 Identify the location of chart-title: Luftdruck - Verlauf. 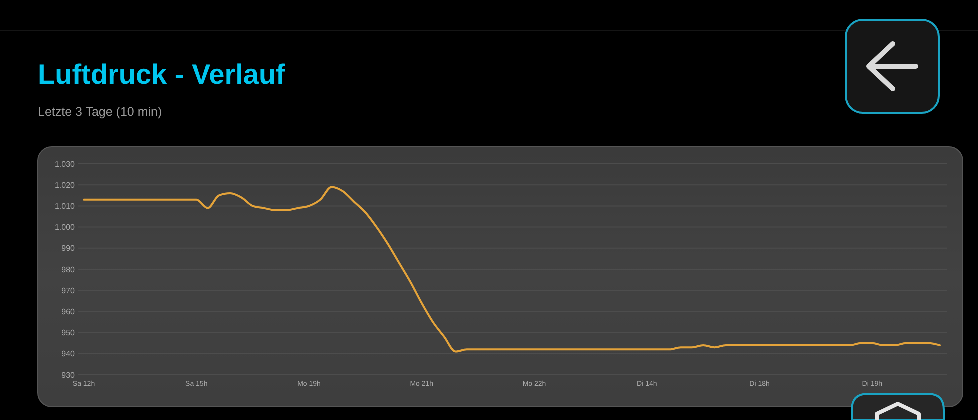
(162, 74).